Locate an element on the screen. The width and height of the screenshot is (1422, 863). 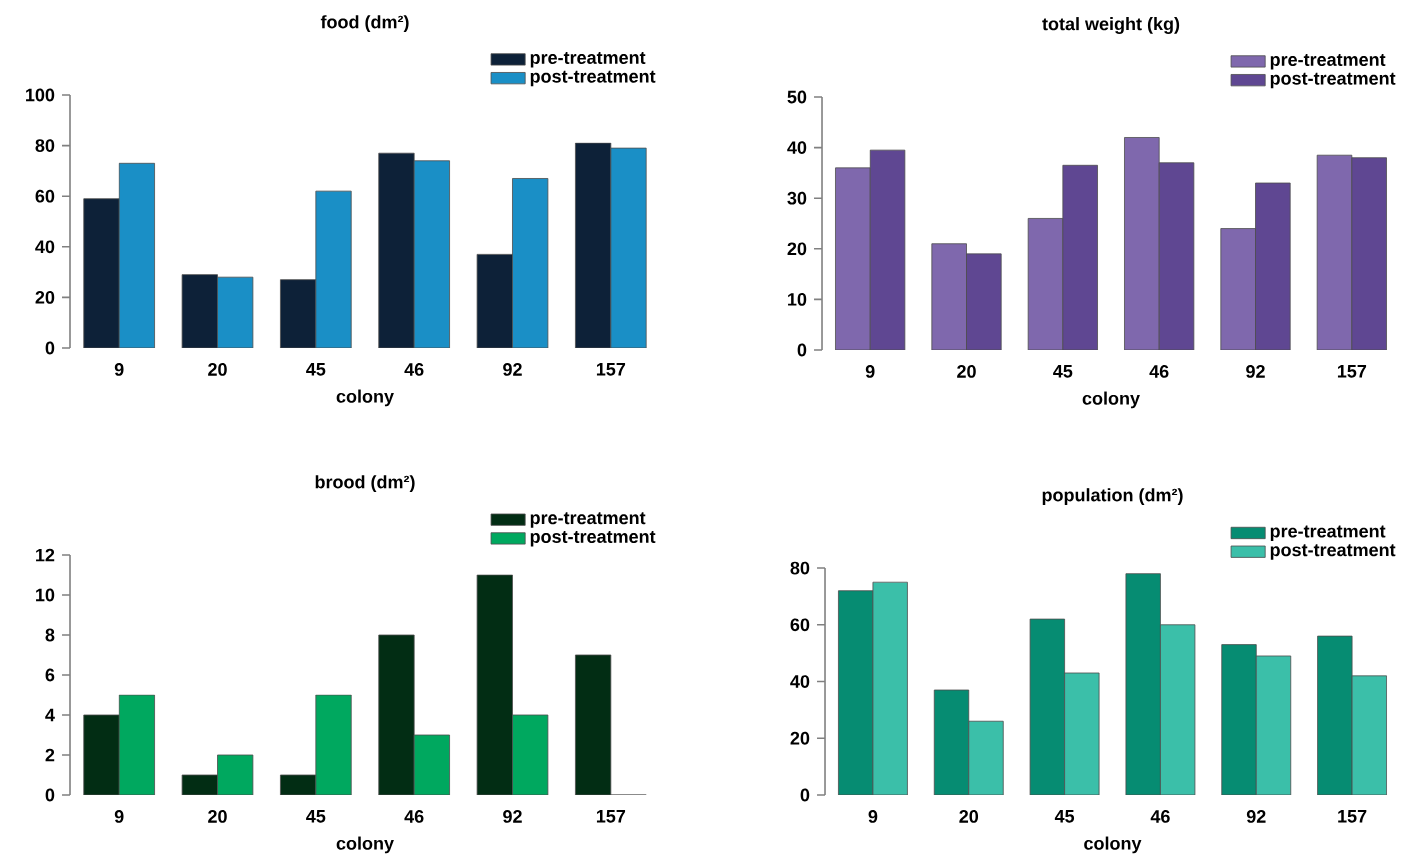
y-tick-label: 8 is located at coordinates (50, 635).